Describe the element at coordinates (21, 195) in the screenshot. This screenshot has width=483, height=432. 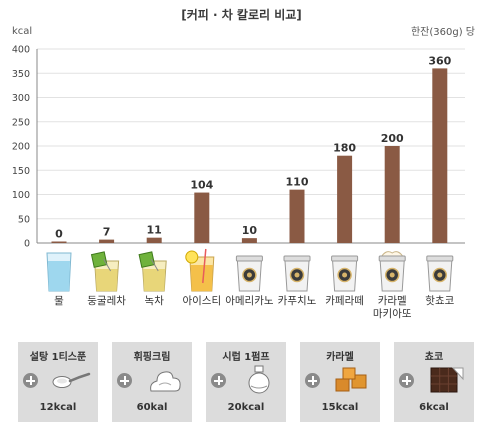
I see `y-tick-label: 100` at that location.